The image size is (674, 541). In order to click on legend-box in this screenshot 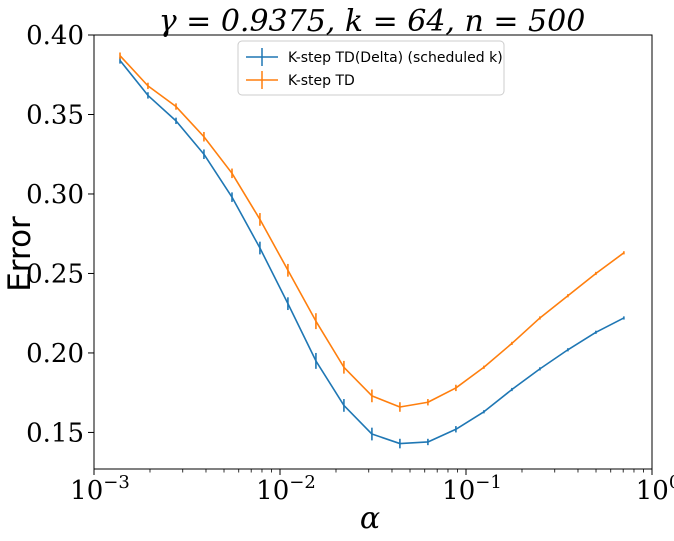, I will do `click(371, 68)`.